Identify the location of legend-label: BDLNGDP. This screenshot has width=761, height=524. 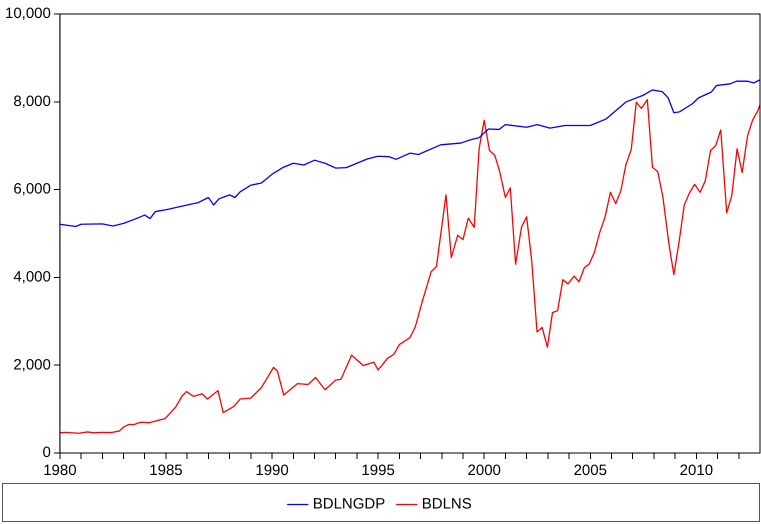
(349, 504).